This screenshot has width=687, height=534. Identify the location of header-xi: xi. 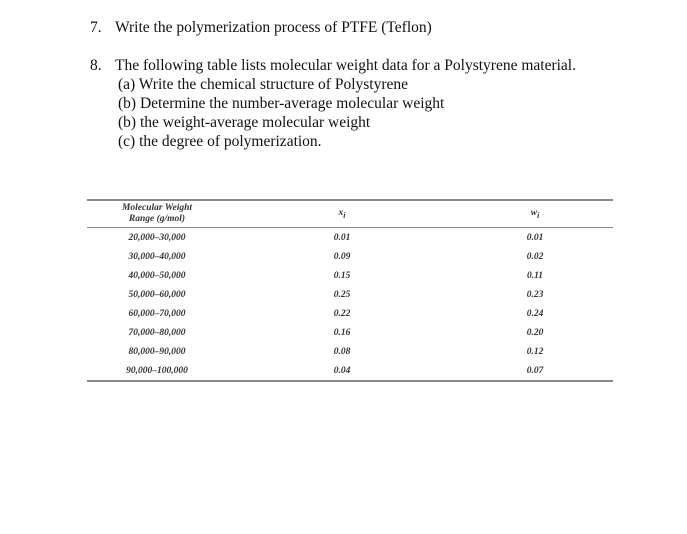
(342, 213).